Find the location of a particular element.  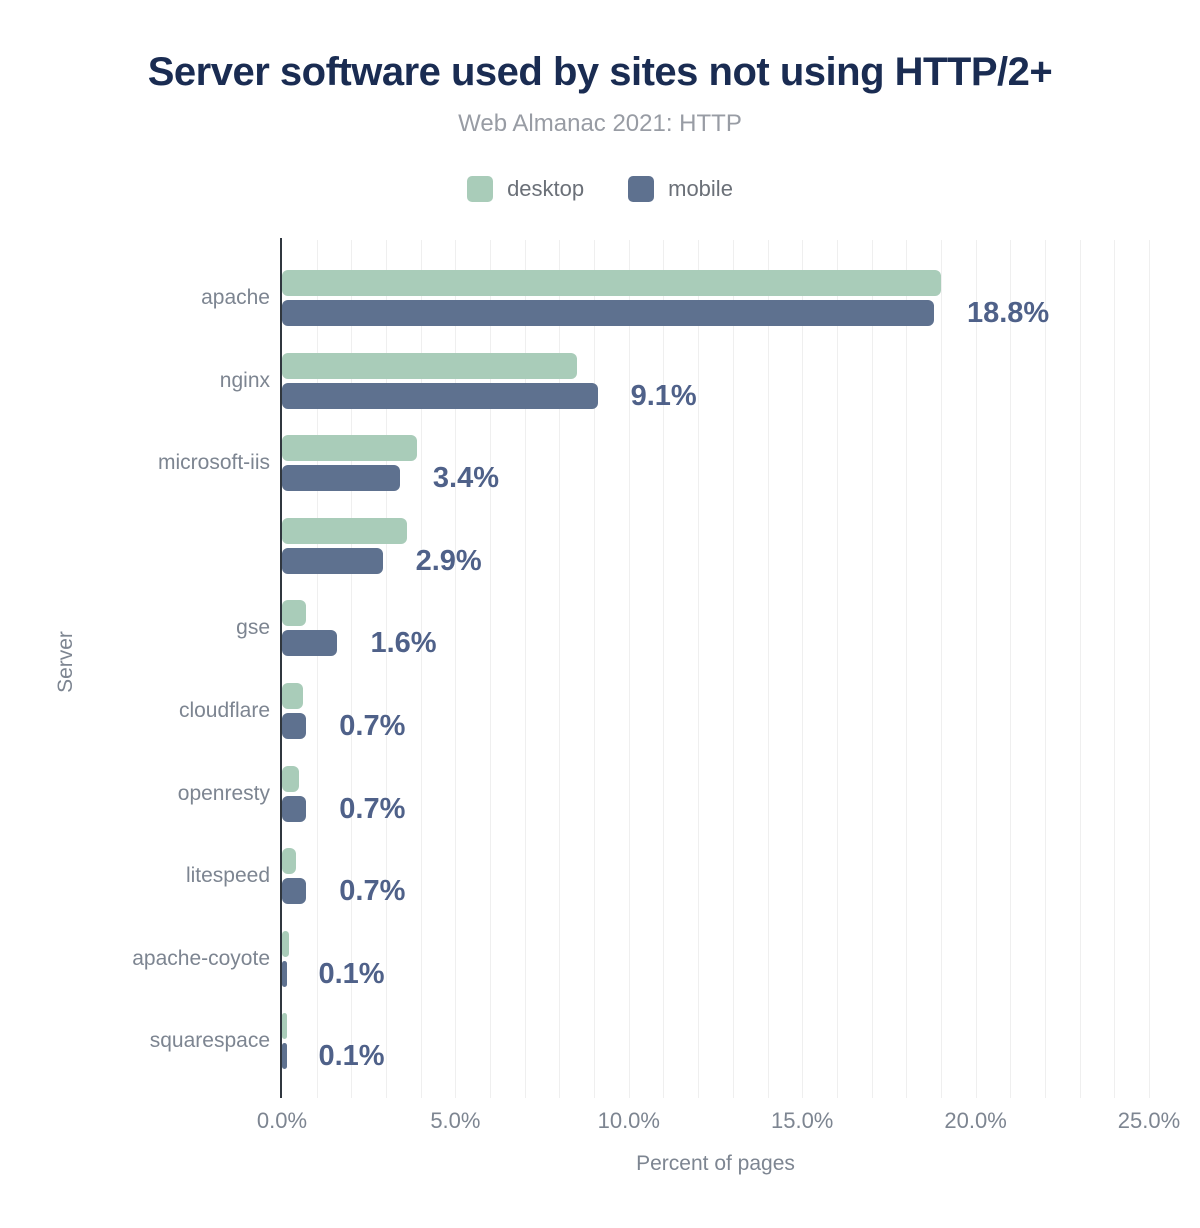

value-label-microsoft-iis: 3.4% is located at coordinates (466, 478).